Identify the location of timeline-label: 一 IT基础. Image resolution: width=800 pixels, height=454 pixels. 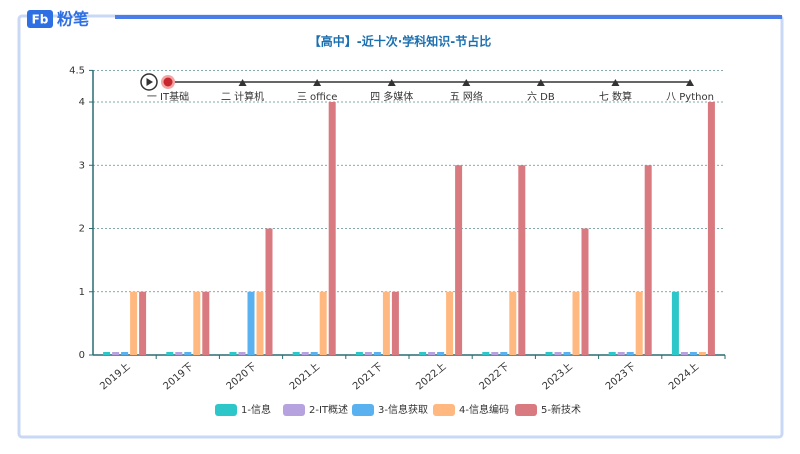
(168, 96).